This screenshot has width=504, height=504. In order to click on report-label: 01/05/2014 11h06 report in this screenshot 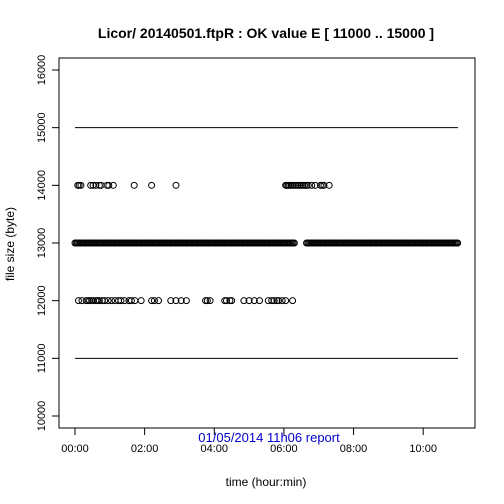, I will do `click(269, 437)`.